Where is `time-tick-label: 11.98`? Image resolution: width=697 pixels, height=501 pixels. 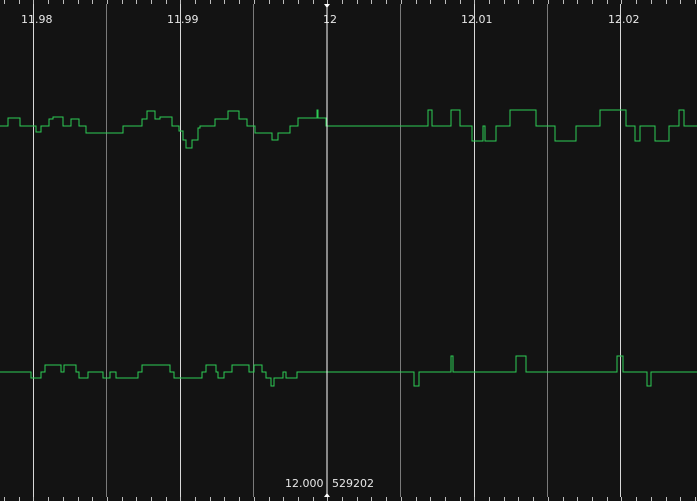
time-tick-label: 11.98 is located at coordinates (37, 19).